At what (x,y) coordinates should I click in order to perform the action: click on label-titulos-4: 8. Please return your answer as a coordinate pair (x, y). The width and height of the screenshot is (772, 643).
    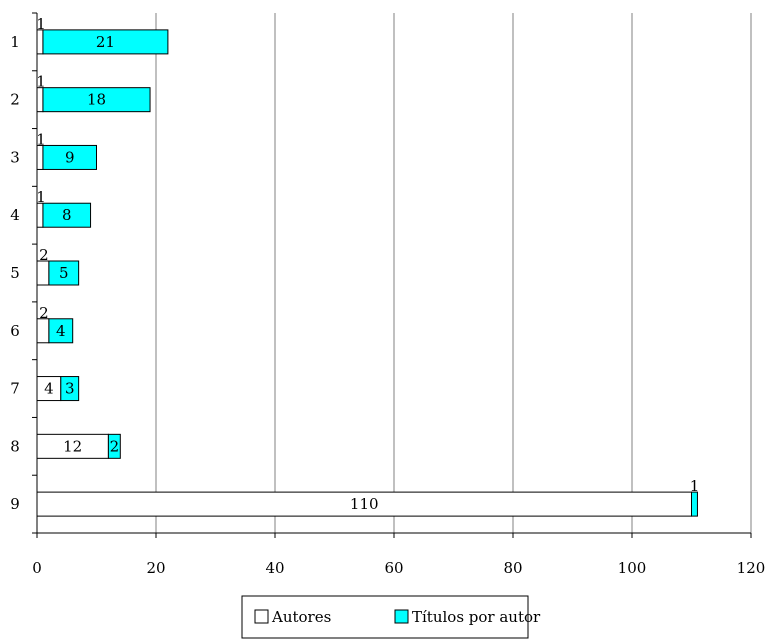
    Looking at the image, I should click on (67, 215).